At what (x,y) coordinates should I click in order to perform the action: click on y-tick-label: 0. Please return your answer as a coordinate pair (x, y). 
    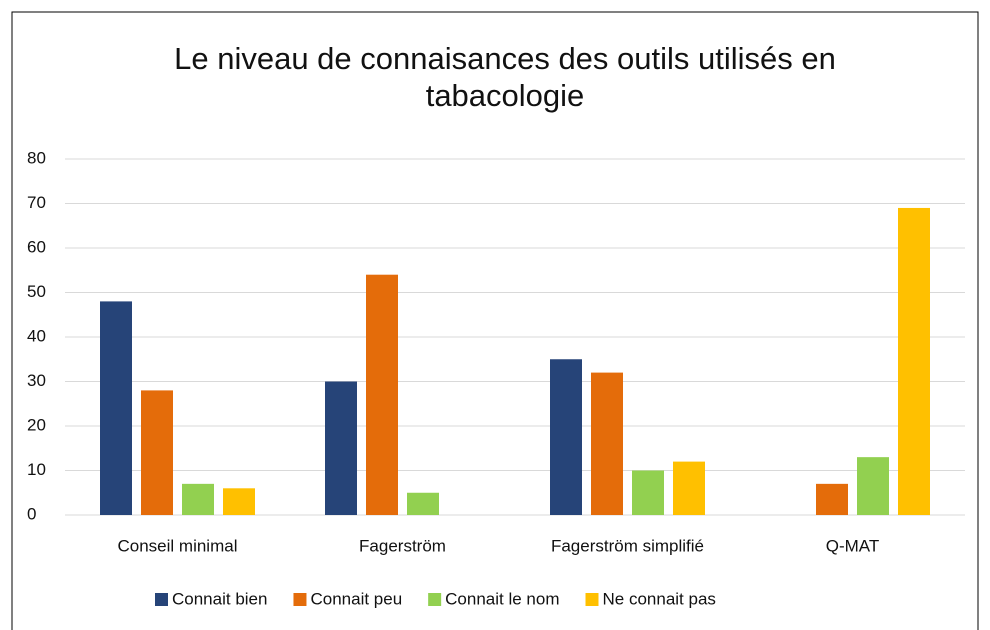
    Looking at the image, I should click on (31, 513).